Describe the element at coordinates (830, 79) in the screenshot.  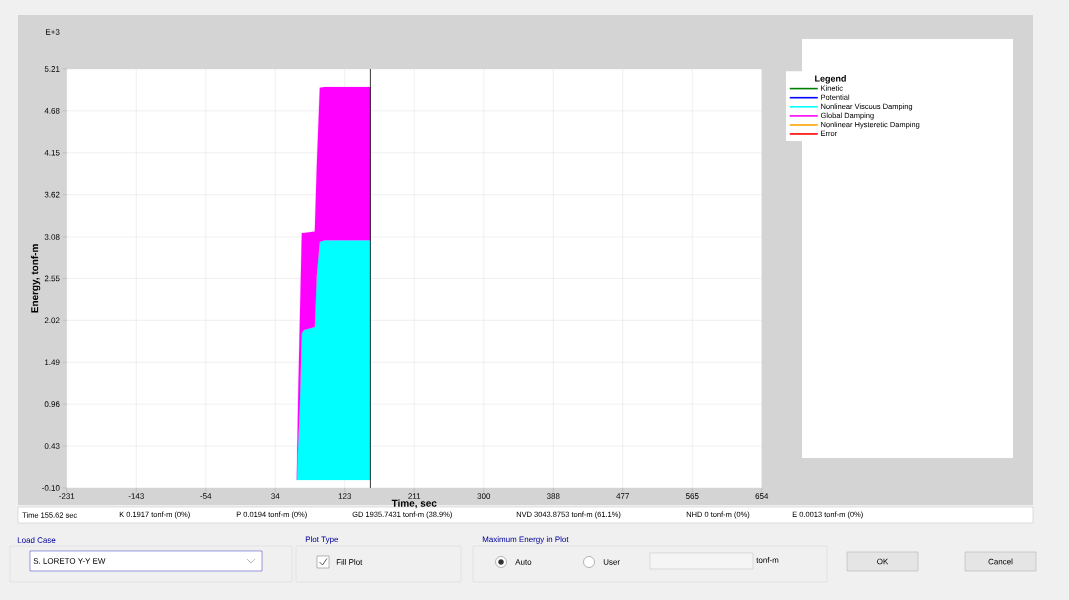
I see `legend-title: Legend` at that location.